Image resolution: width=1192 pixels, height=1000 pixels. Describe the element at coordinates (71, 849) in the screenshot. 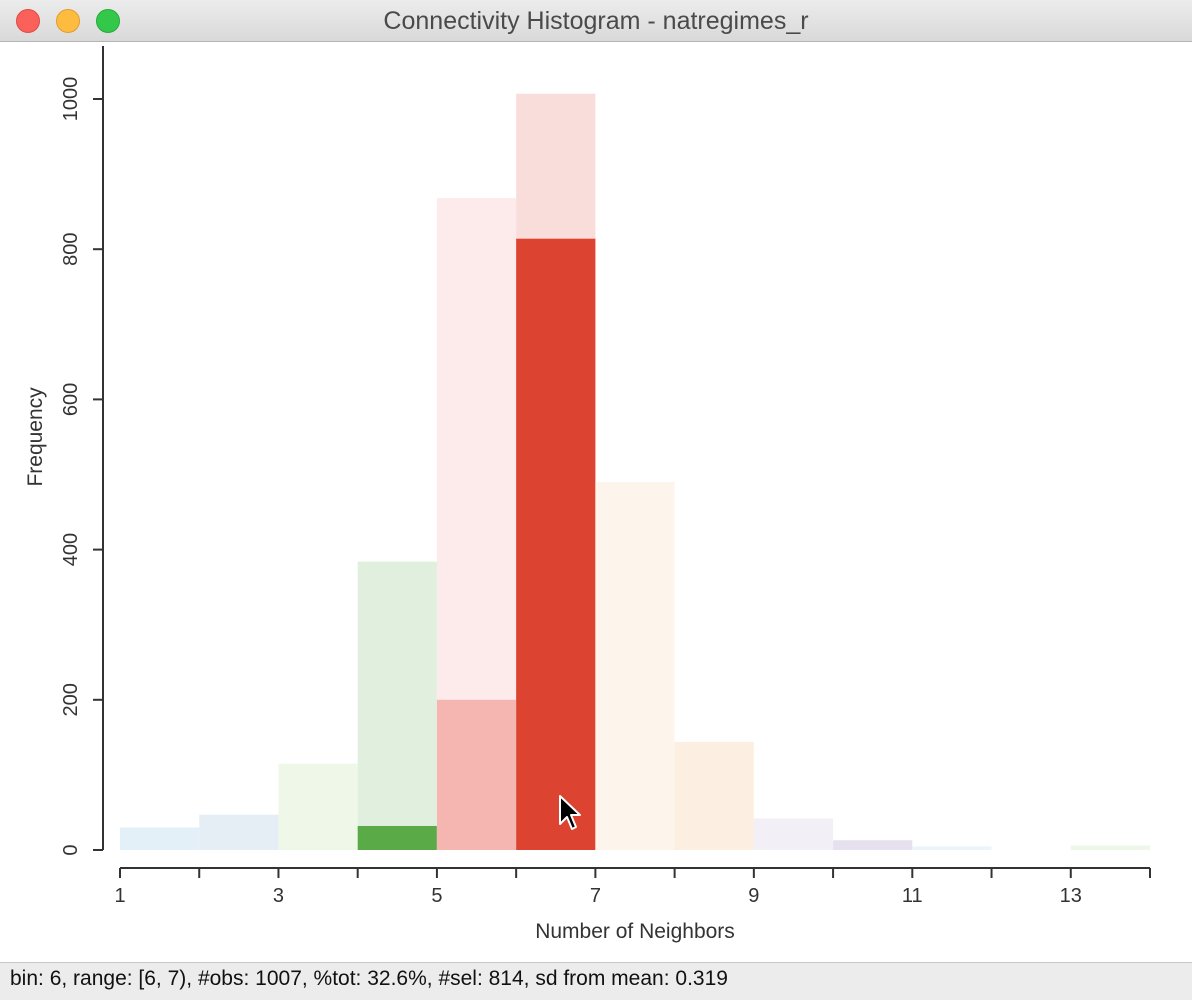

I see `y-tick-label-0: 0` at that location.